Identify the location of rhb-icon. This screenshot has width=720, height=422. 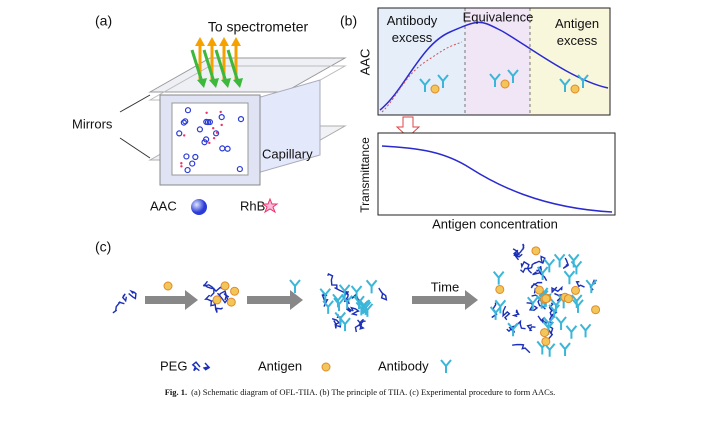
(270, 205).